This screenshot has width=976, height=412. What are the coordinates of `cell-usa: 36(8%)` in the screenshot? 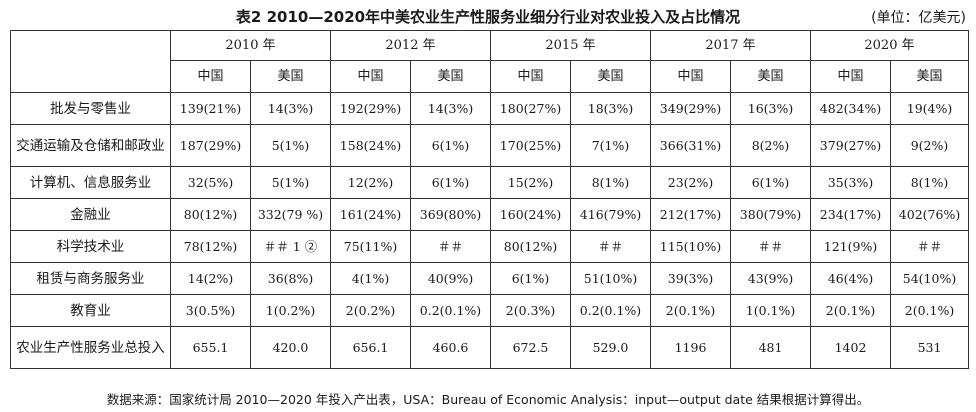 It's located at (290, 278).